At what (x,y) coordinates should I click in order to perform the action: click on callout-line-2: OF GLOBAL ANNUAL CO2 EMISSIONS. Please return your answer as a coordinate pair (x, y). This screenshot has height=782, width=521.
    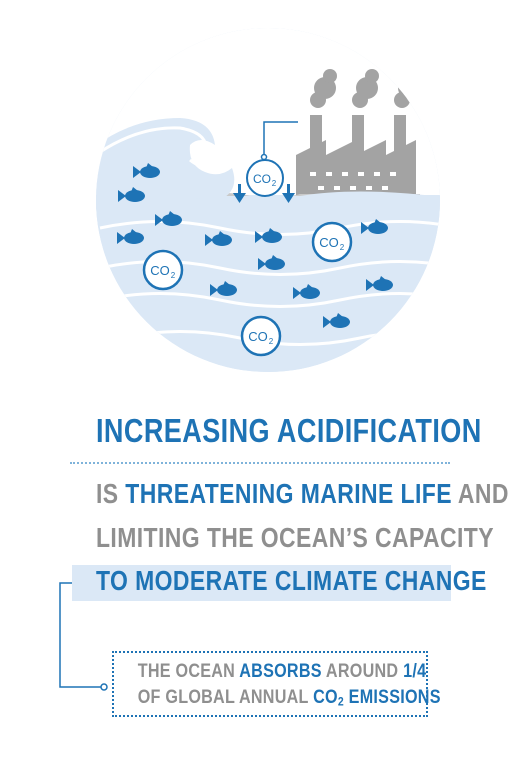
    Looking at the image, I should click on (272, 698).